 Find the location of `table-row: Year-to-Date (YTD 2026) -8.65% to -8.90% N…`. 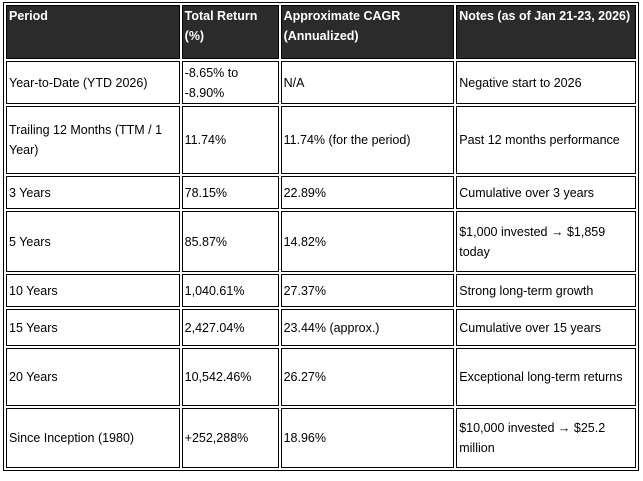

table-row: Year-to-Date (YTD 2026) -8.65% to -8.90% N… is located at coordinates (321, 82).